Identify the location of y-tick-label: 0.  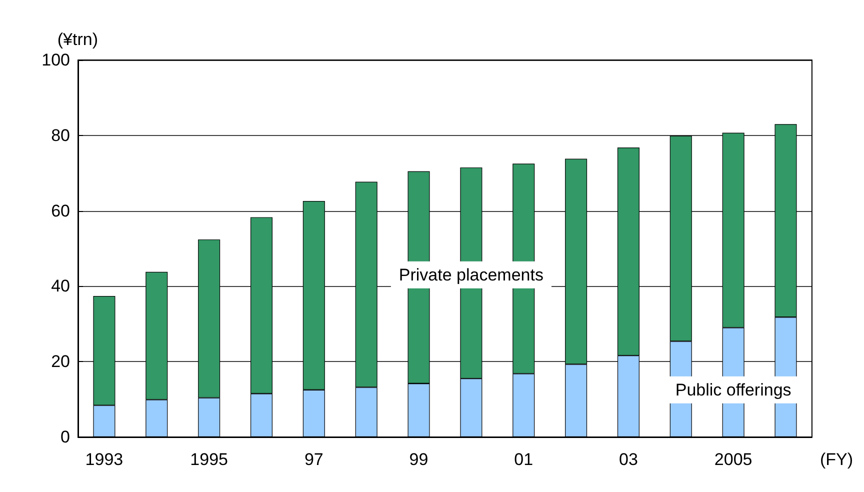
(65, 437).